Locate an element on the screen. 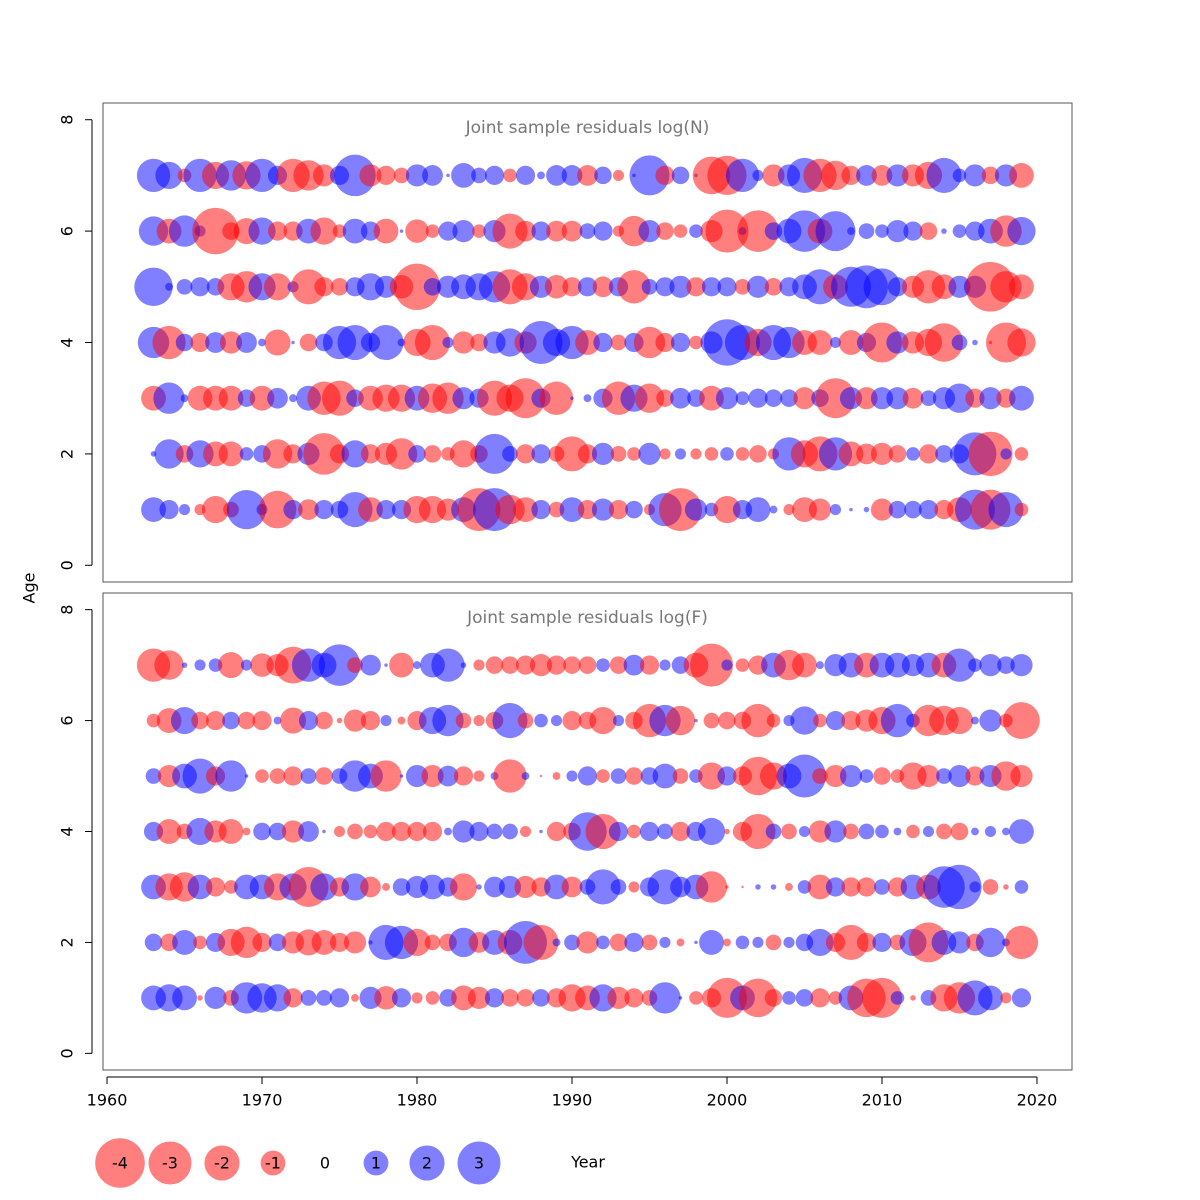 The image size is (1200, 1200). x-tick-label: 1980 is located at coordinates (417, 1100).